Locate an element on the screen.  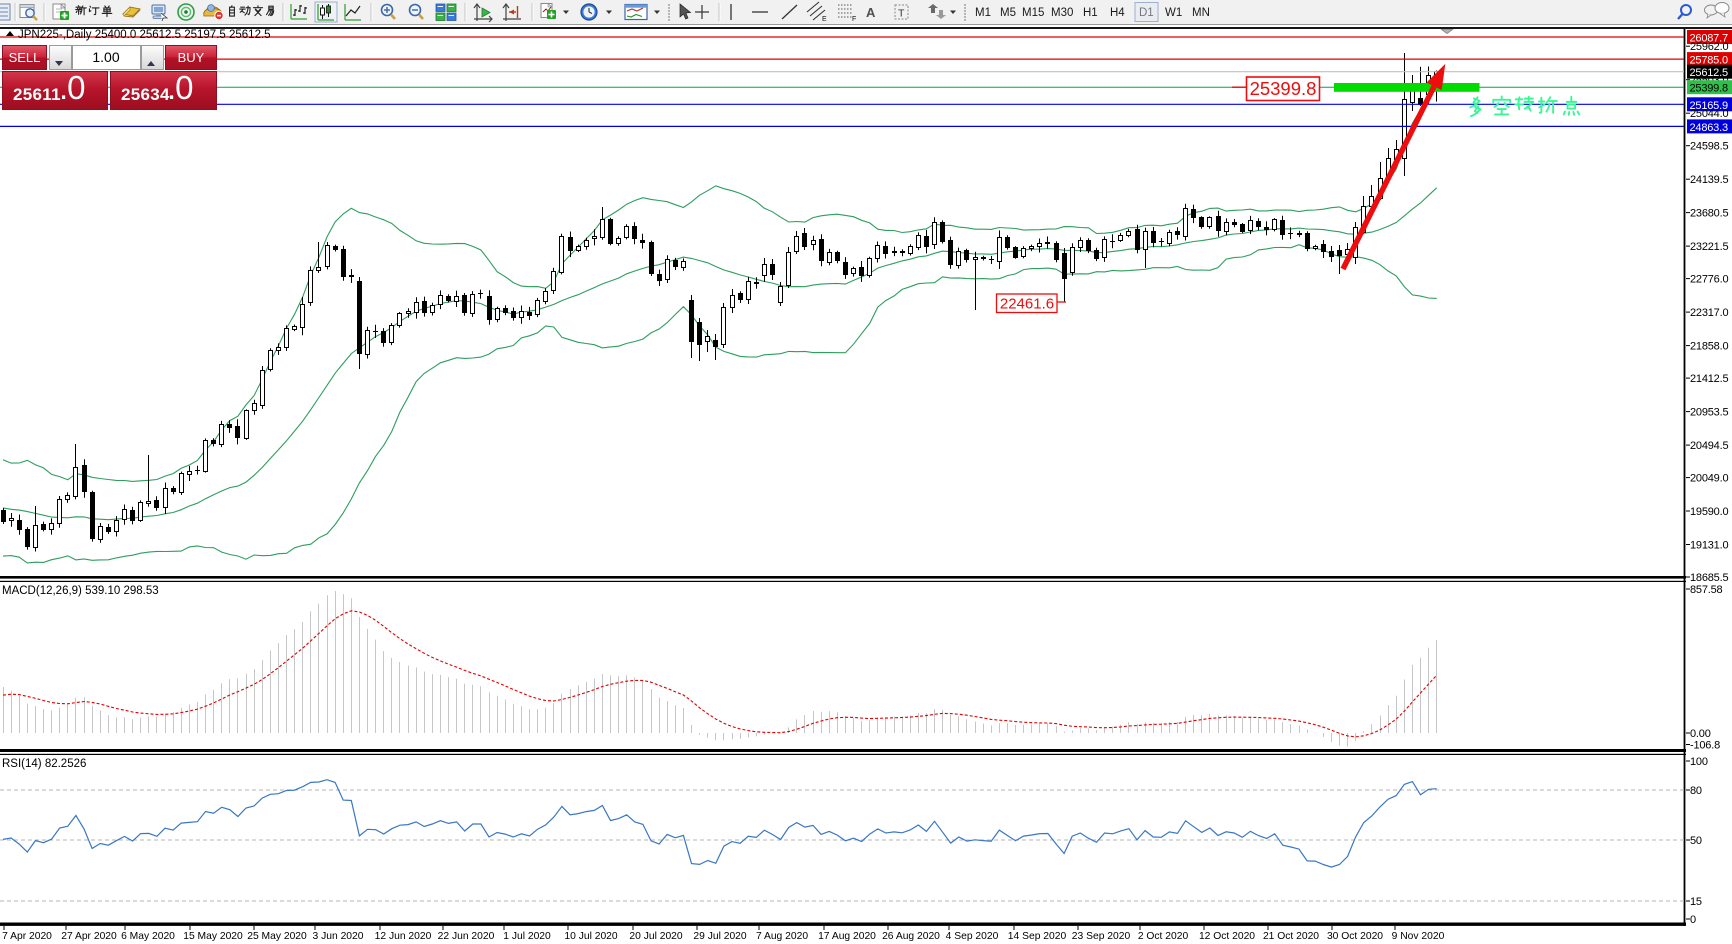
svg-text: 6 May 2020 is located at coordinates (148, 936).